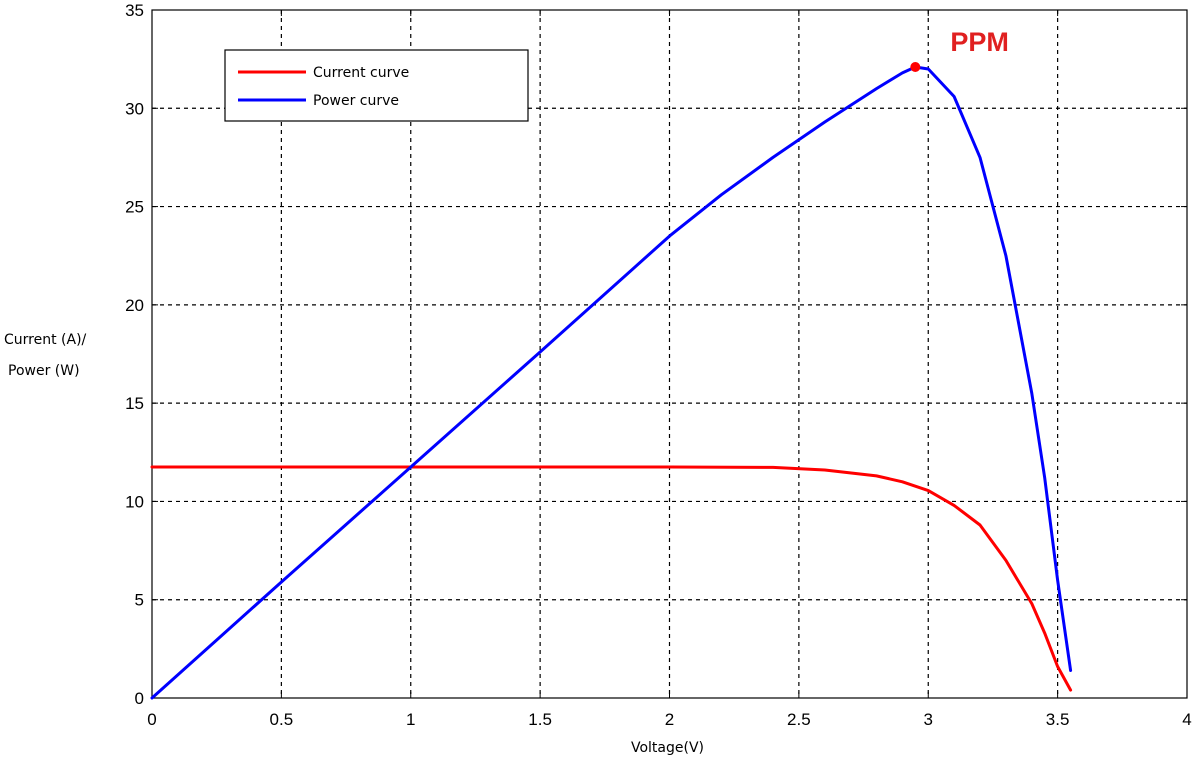  What do you see at coordinates (356, 101) in the screenshot?
I see `legend-label-power: Power curve` at bounding box center [356, 101].